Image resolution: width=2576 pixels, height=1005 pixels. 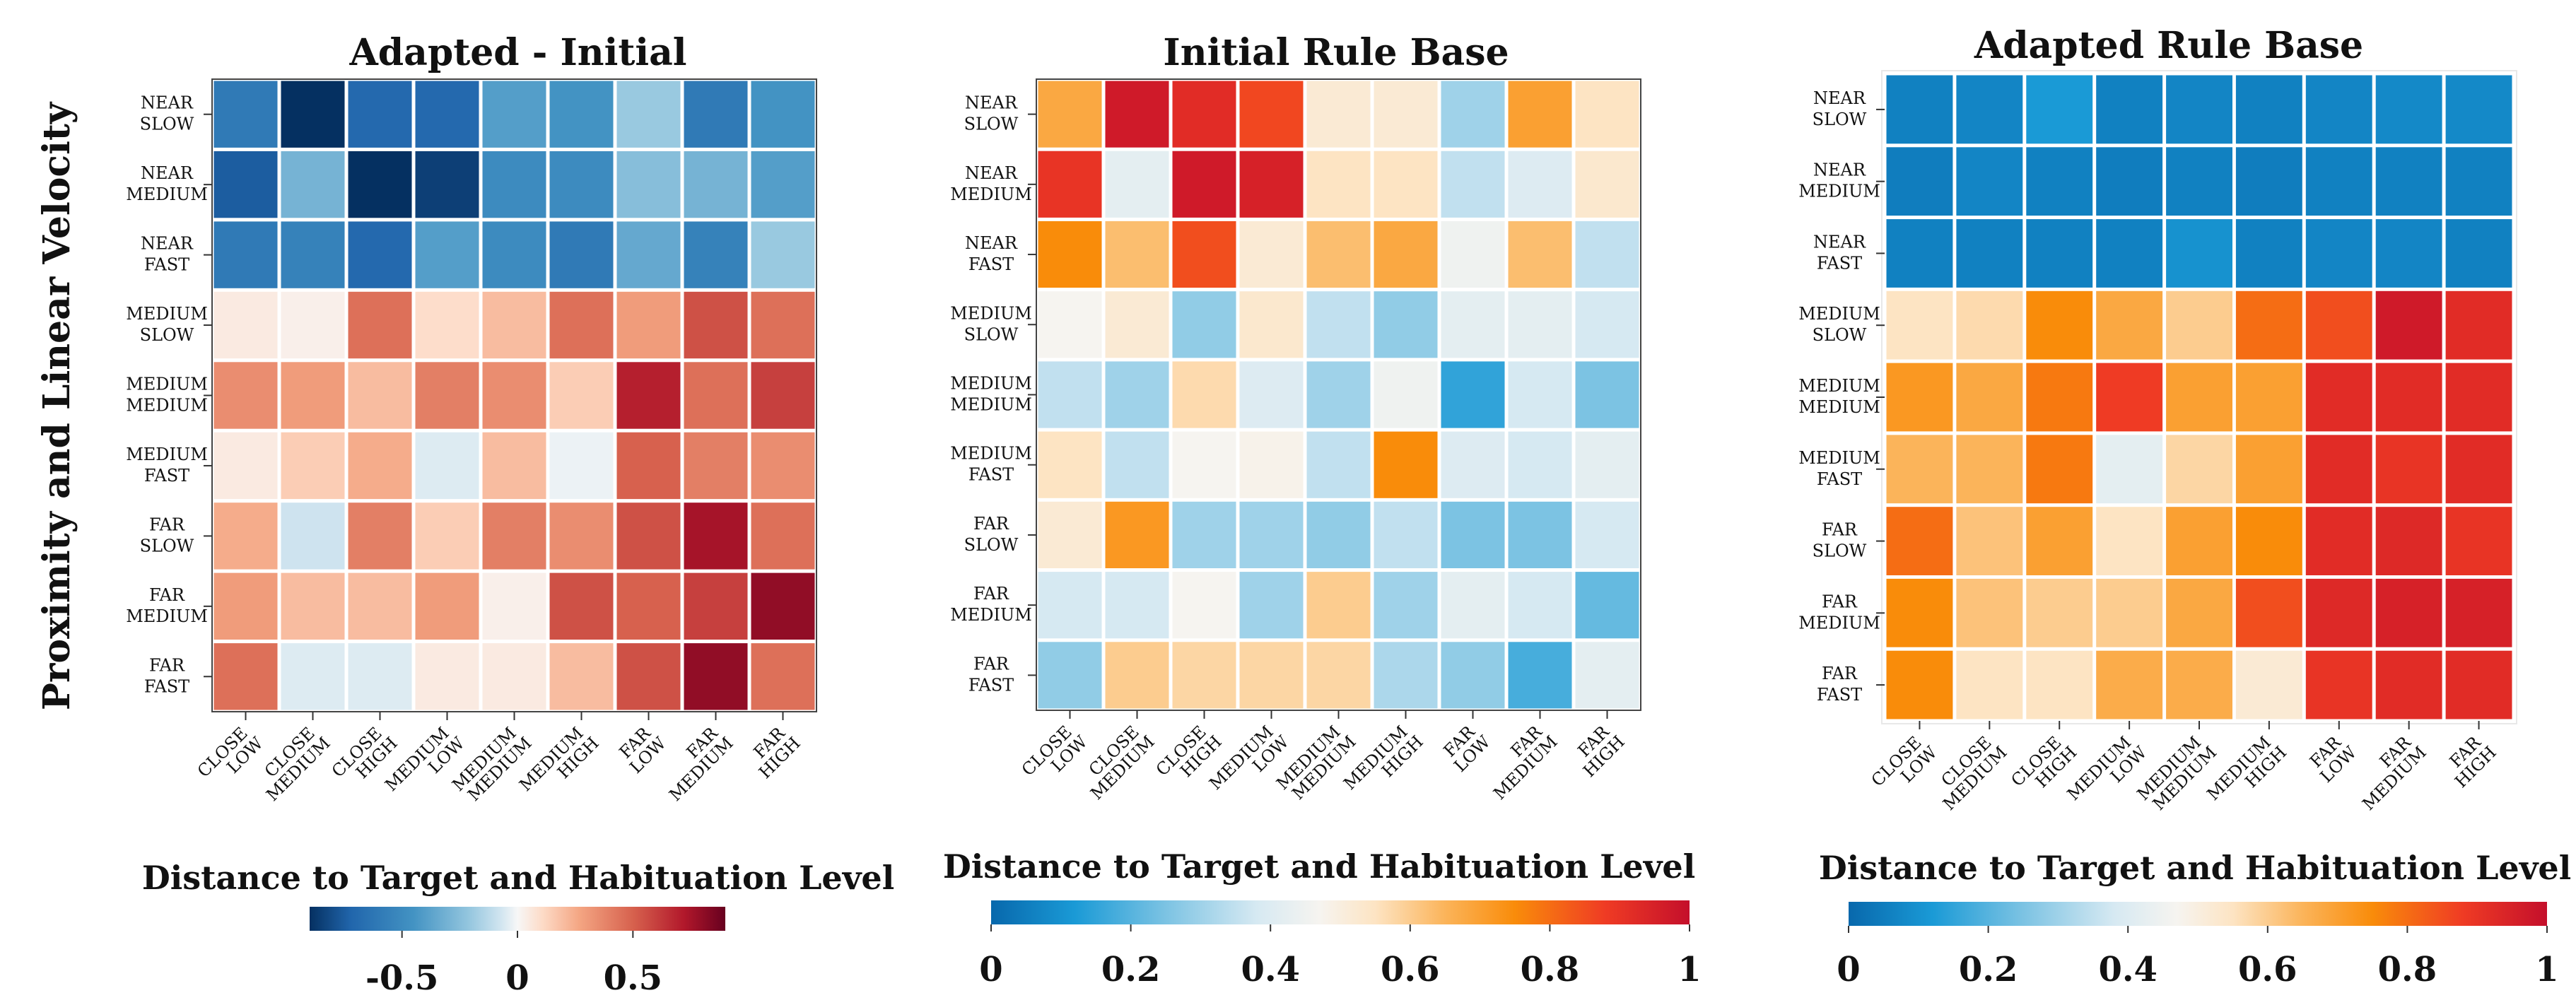 I want to click on row-label: FAR MEDIUM, so click(x=167, y=605).